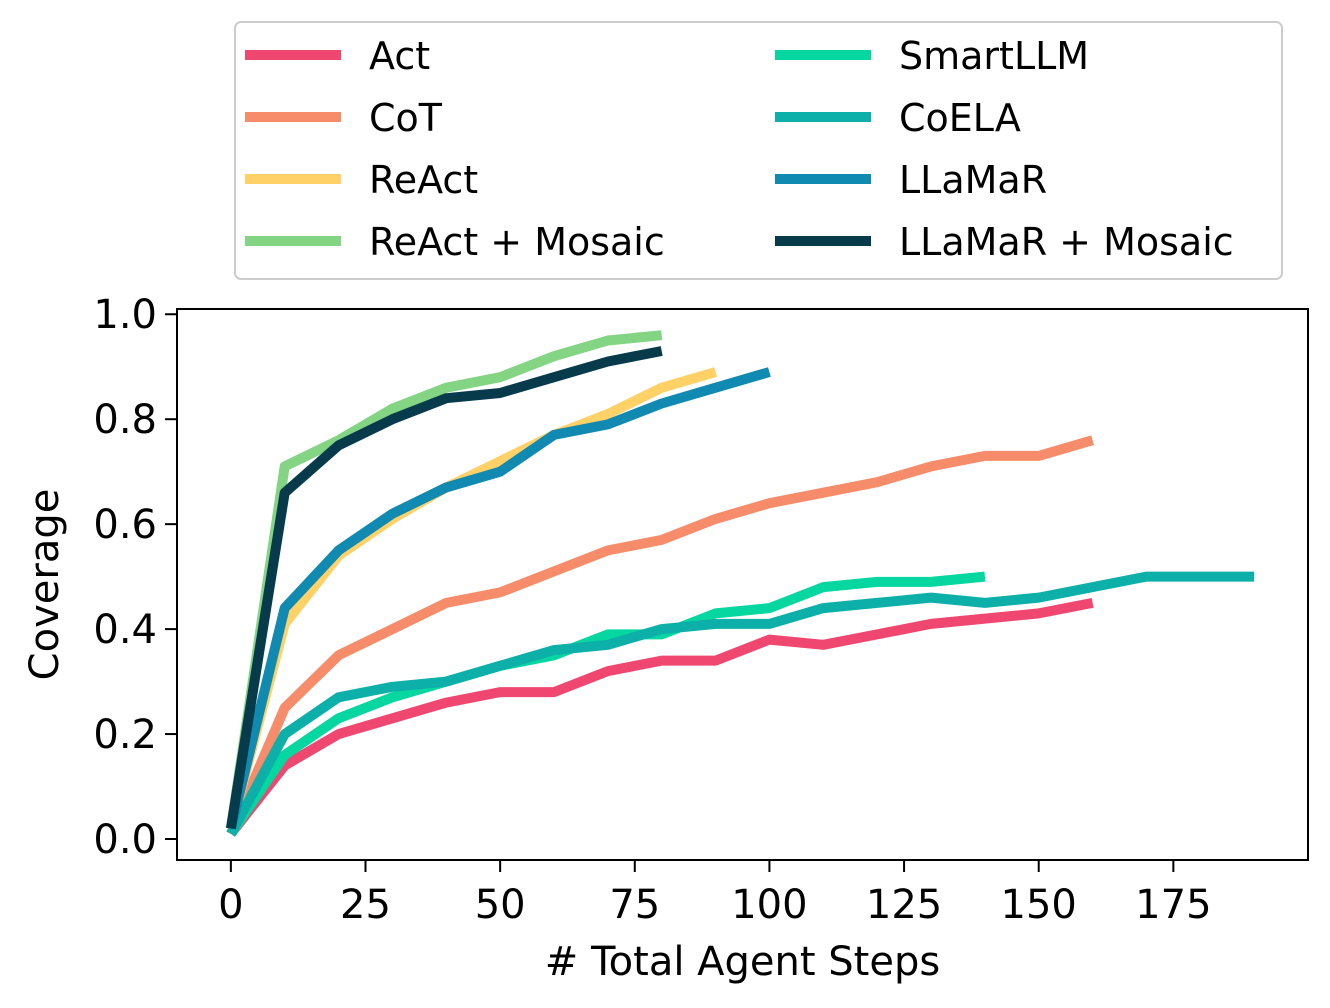 This screenshot has width=1330, height=1008. I want to click on x-tick-label: 0, so click(230, 905).